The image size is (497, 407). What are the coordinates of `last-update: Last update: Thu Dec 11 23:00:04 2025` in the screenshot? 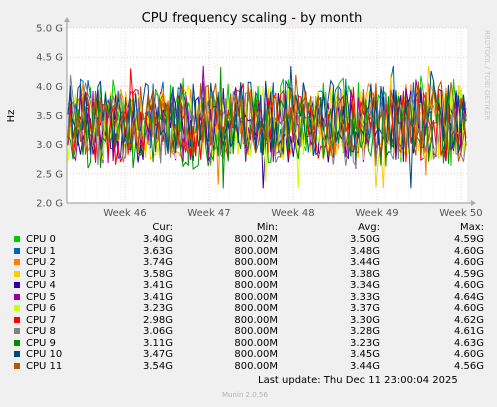 It's located at (358, 380).